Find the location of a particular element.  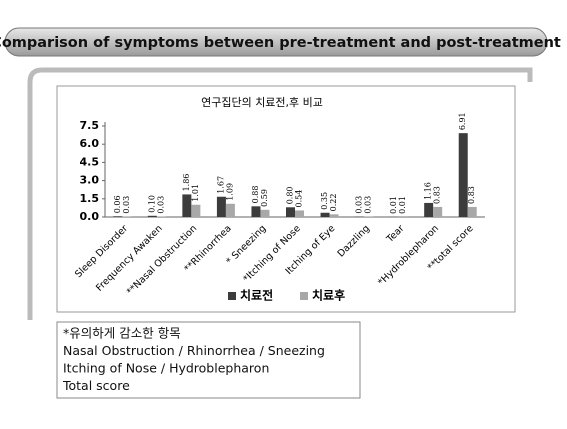

value-label: 1.09 is located at coordinates (229, 192).